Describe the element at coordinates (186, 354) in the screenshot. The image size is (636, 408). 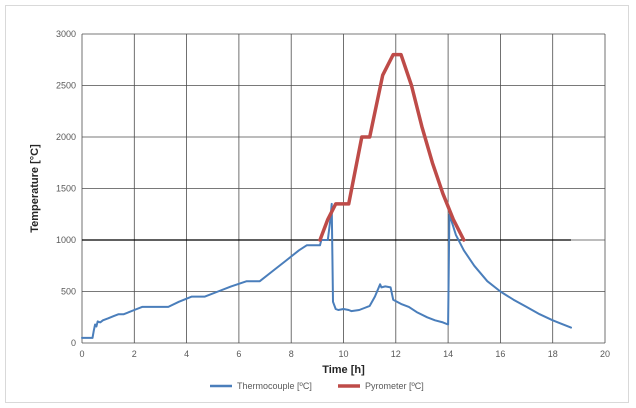
I see `x-tick-label-4: 4` at that location.